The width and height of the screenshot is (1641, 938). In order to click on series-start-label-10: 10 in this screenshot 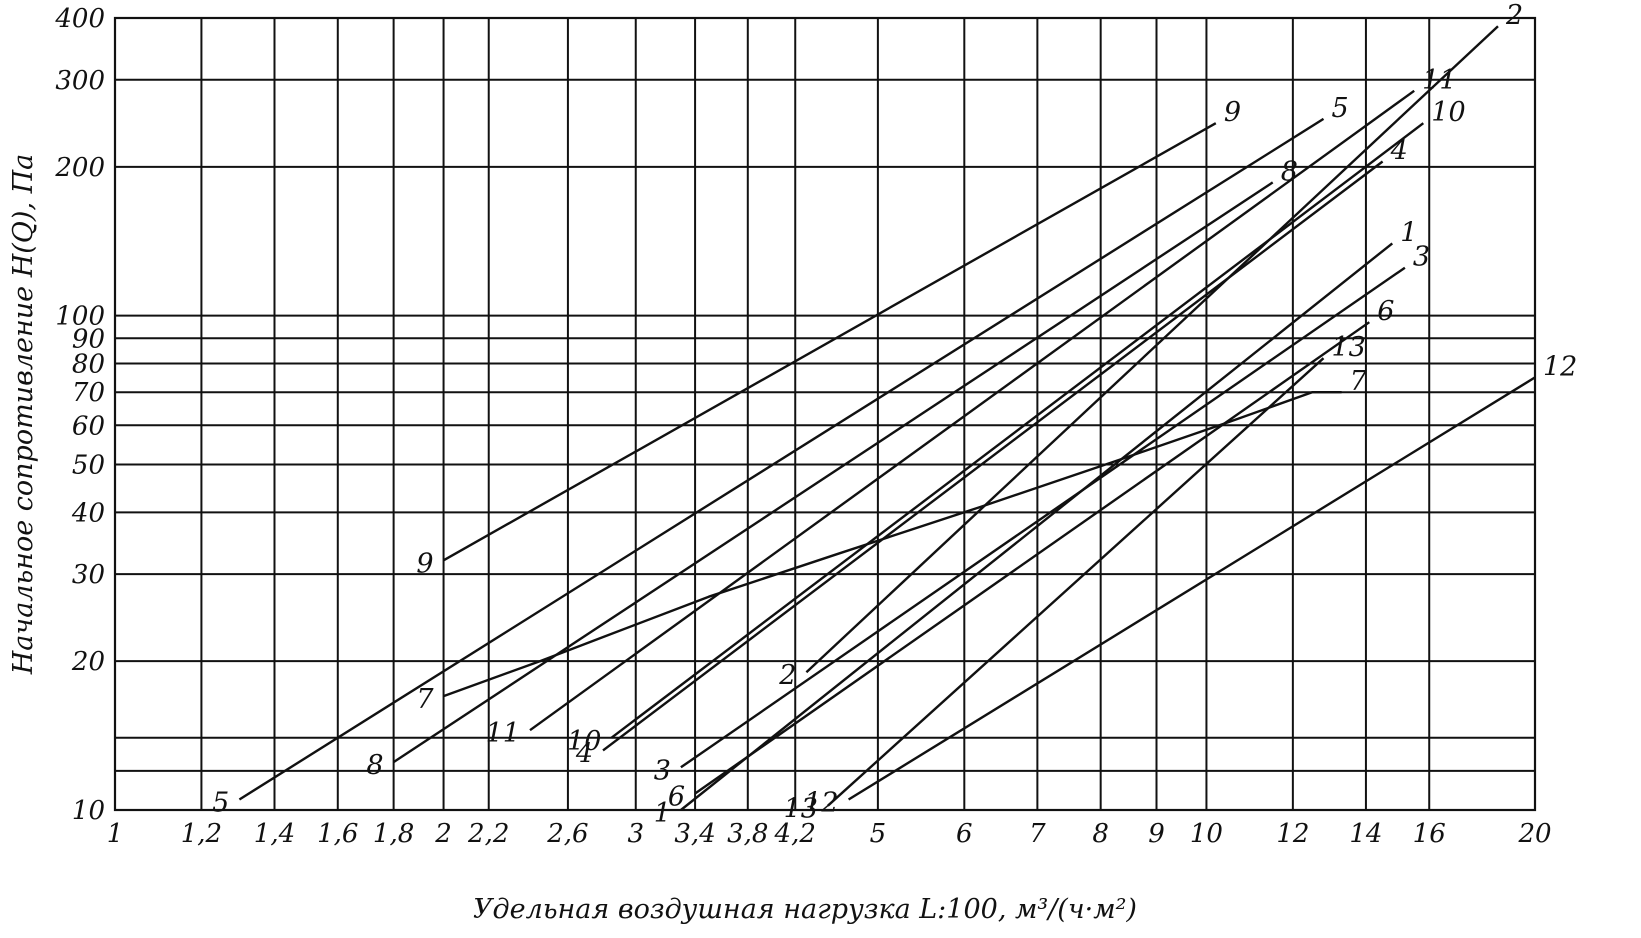, I will do `click(584, 741)`.